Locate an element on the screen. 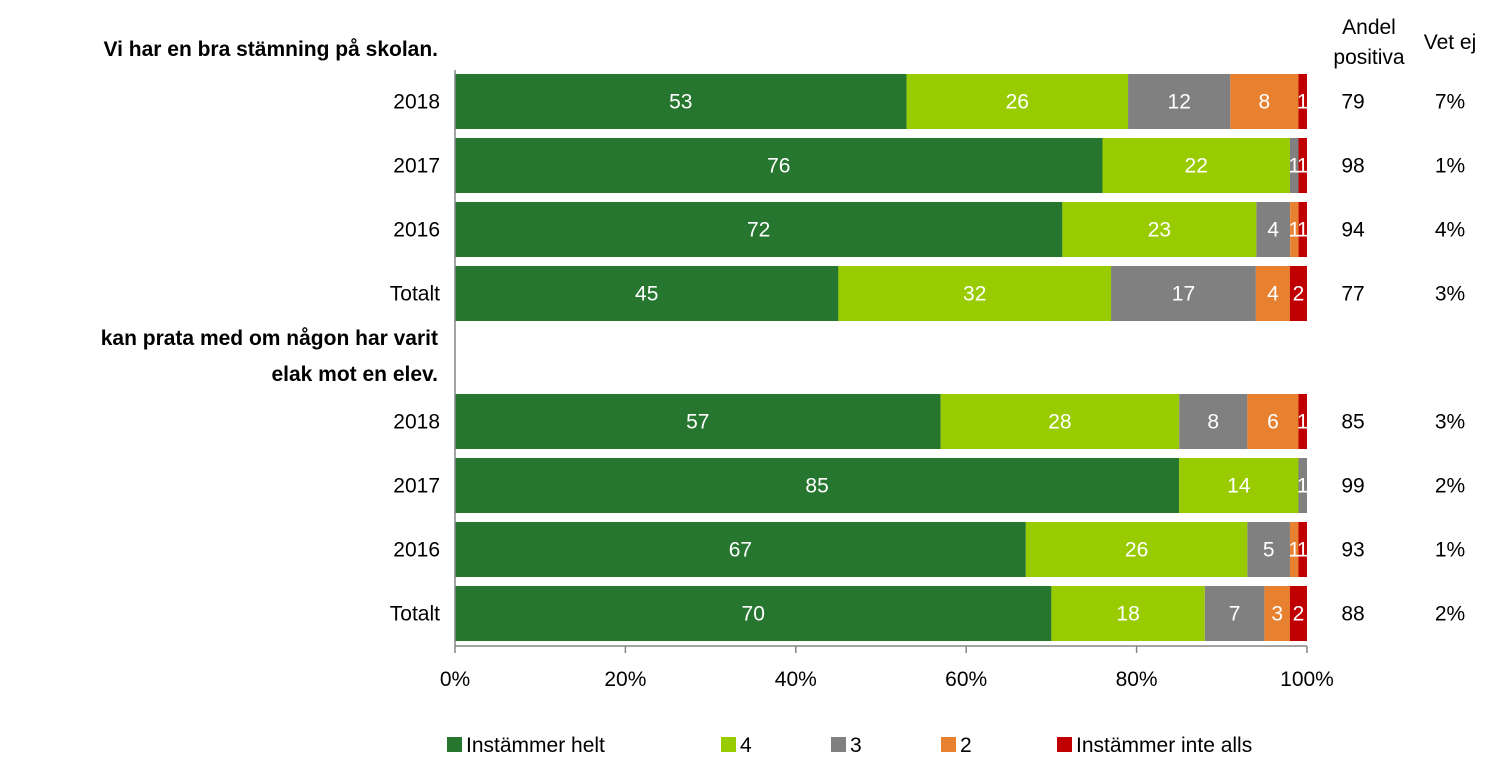 This screenshot has height=757, width=1487. positive-value: 85 is located at coordinates (1352, 422).